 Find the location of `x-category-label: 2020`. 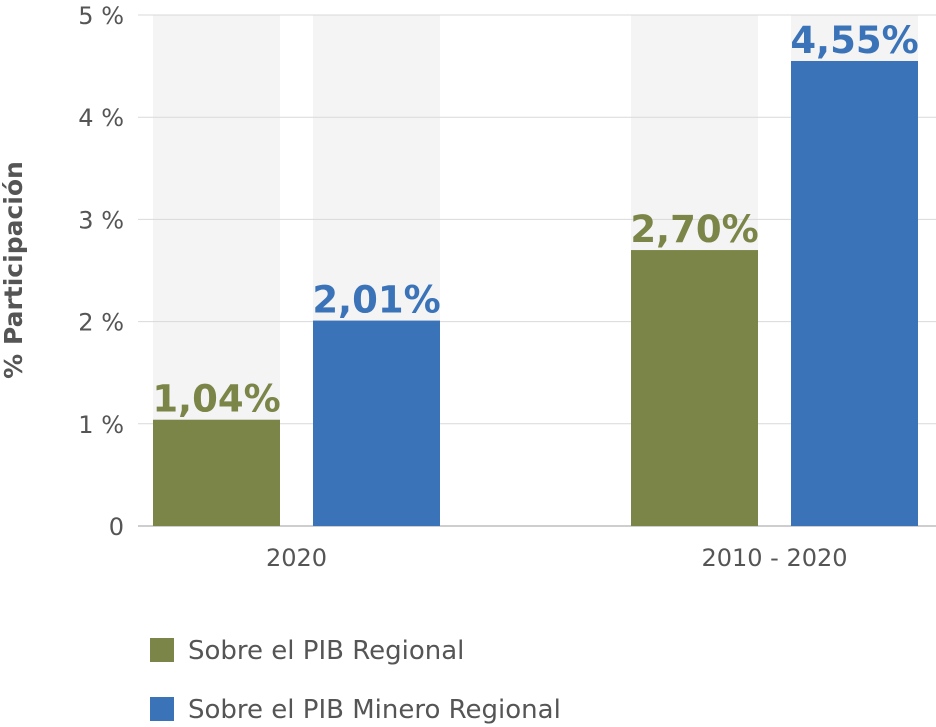

x-category-label: 2020 is located at coordinates (296, 558).